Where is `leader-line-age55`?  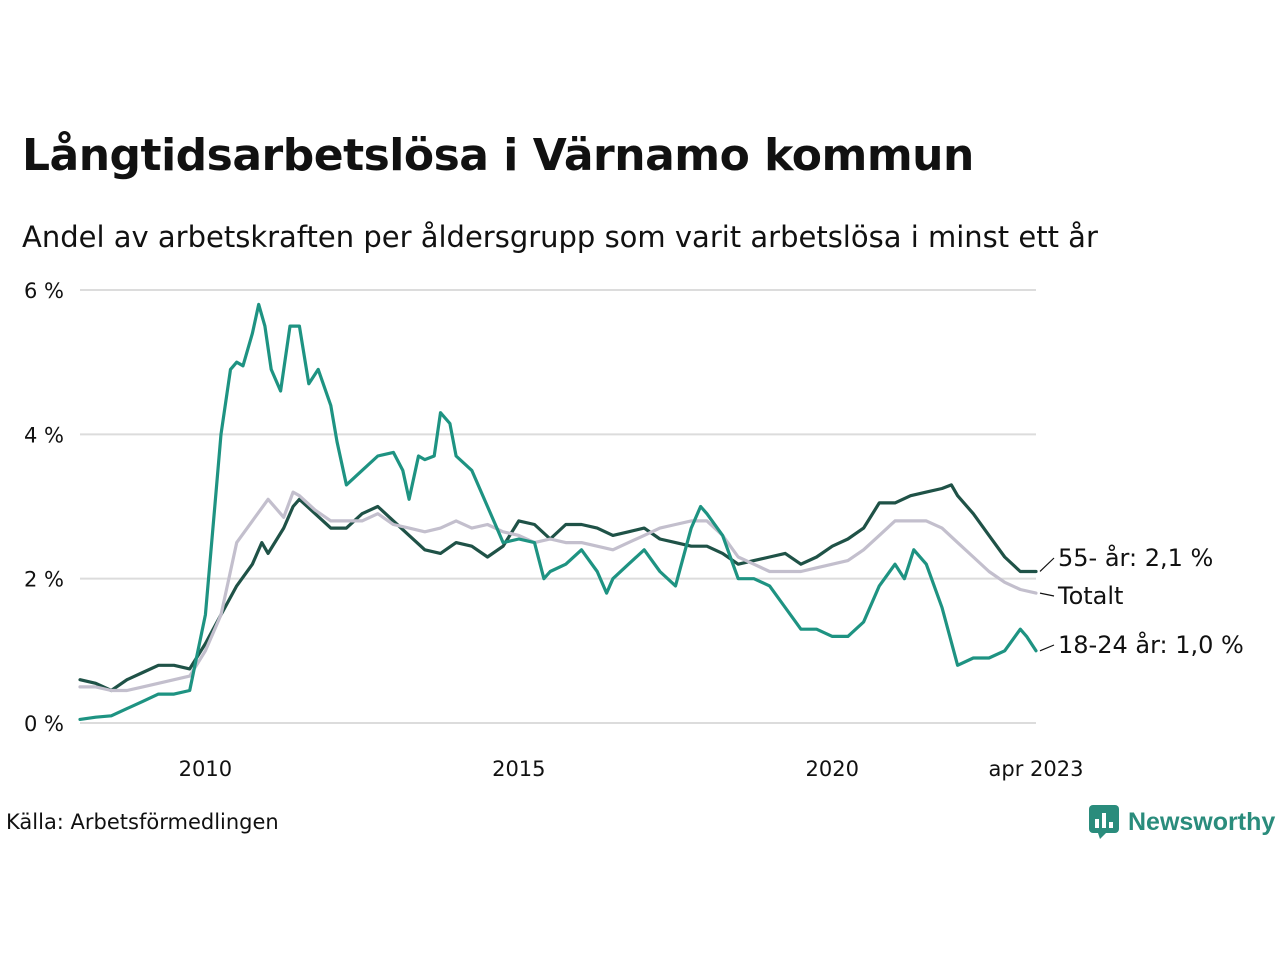
leader-line-age55 is located at coordinates (1047, 564).